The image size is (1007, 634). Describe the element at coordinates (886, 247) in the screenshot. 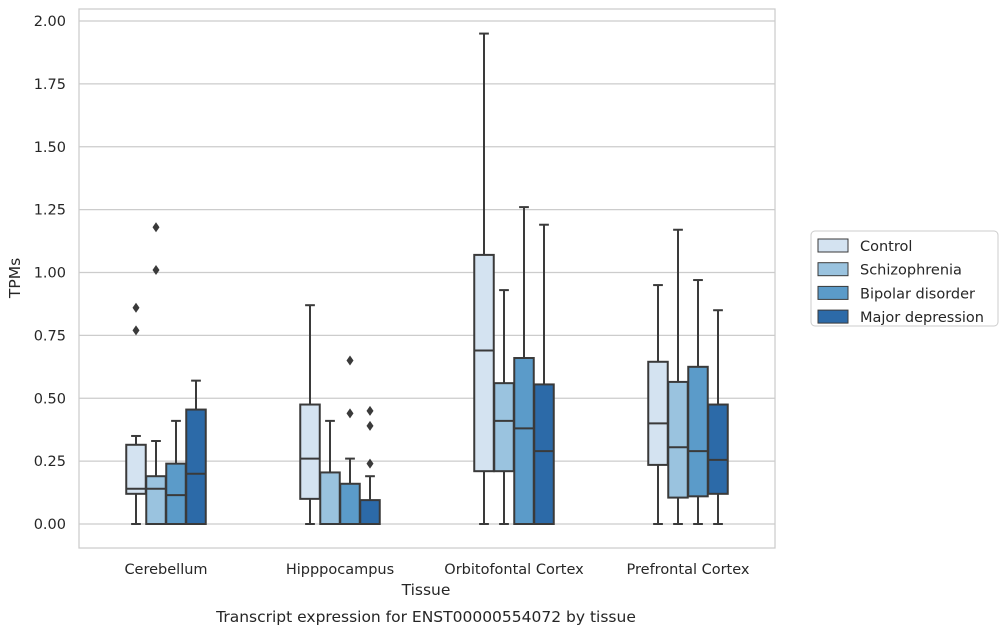

I see `legend-label: Control` at that location.